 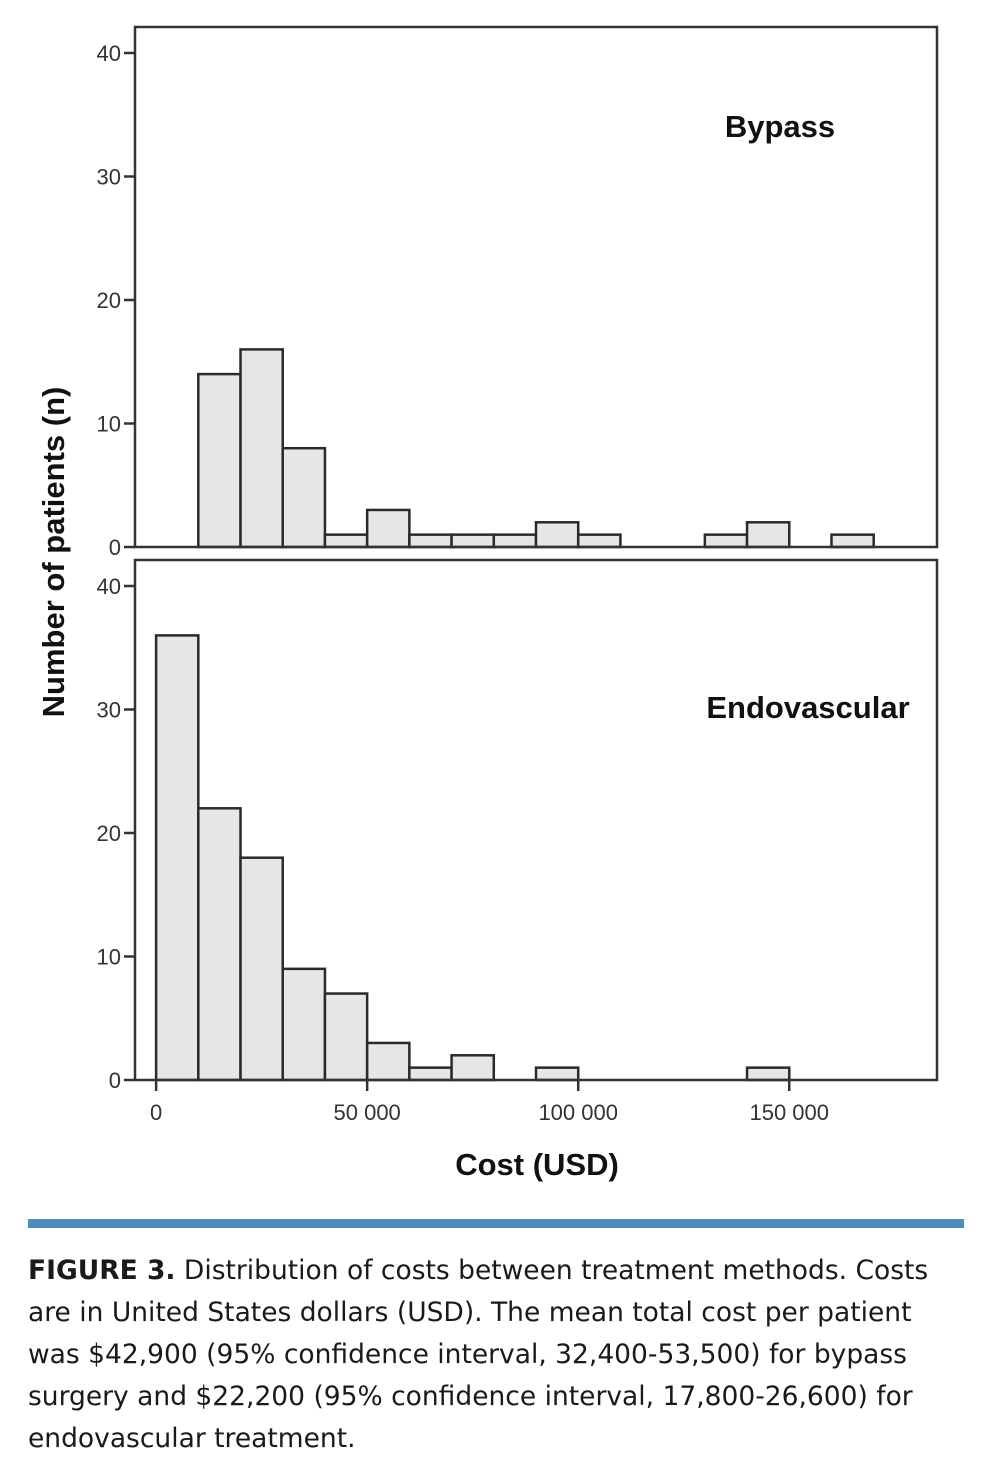 What do you see at coordinates (109, 833) in the screenshot?
I see `y-tick-label-endovascular: 20` at bounding box center [109, 833].